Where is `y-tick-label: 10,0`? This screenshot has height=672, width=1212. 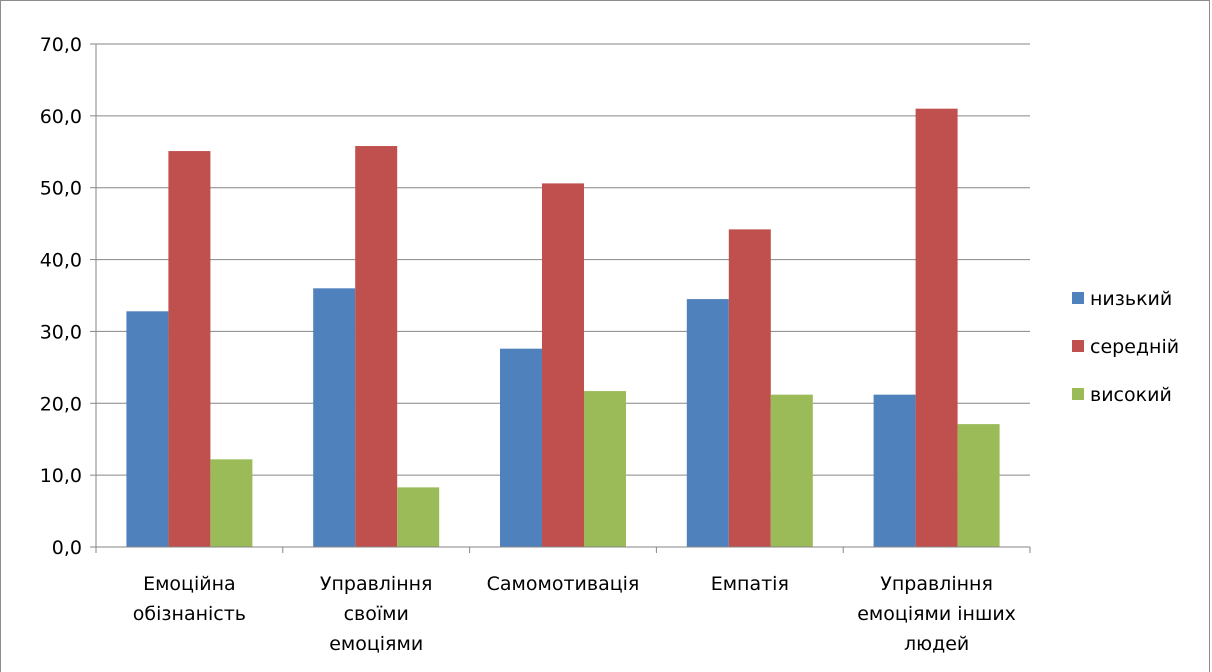 y-tick-label: 10,0 is located at coordinates (61, 476).